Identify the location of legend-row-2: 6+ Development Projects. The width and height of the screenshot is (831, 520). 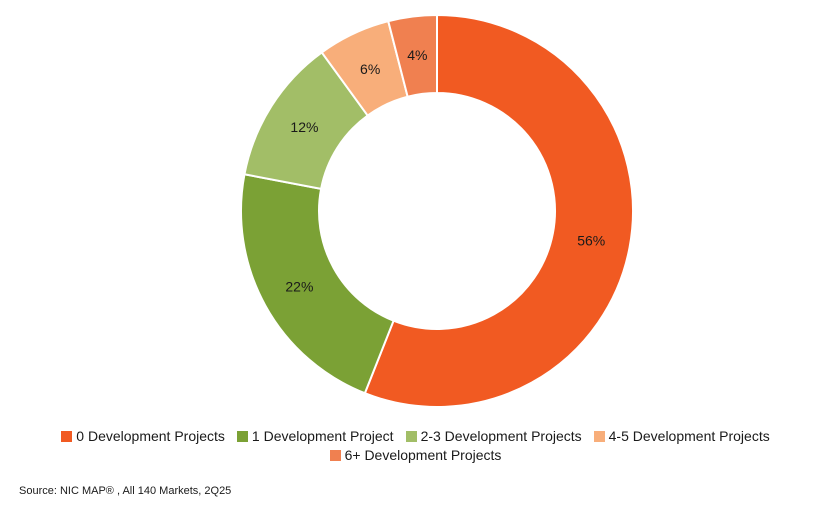
(415, 455).